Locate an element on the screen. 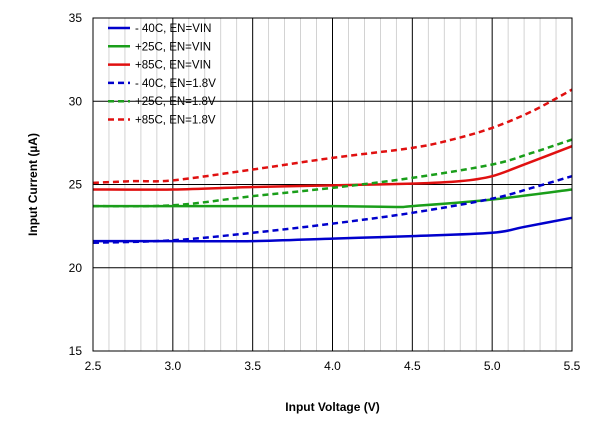 The width and height of the screenshot is (589, 424). y-tick-label: 30 is located at coordinates (76, 101).